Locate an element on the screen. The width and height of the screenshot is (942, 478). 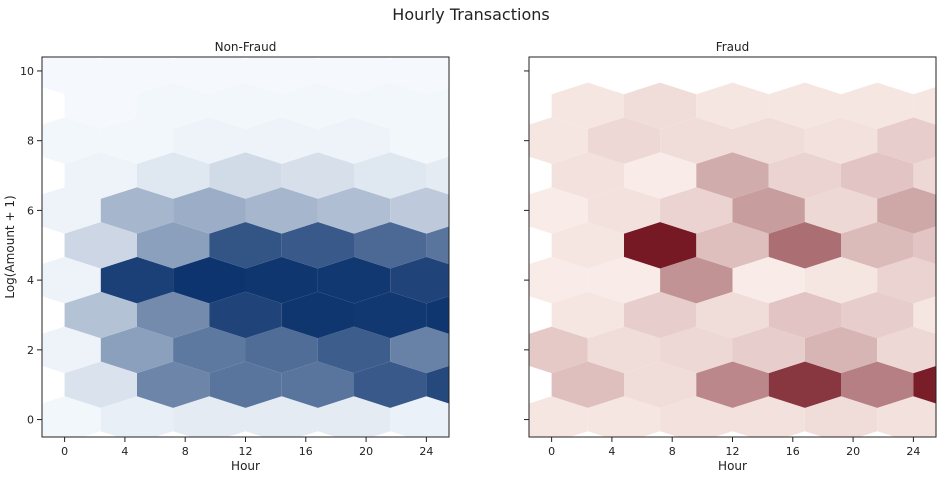
y-tick-label: 6 is located at coordinates (30, 210).